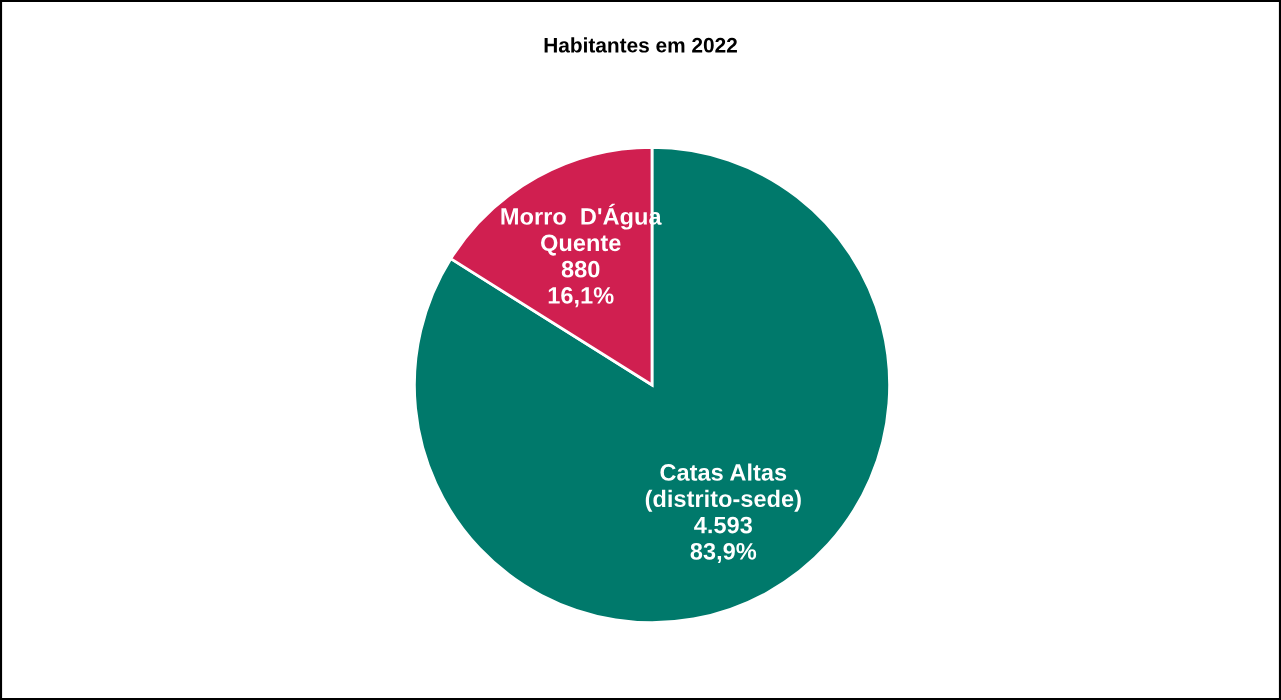  I want to click on data-label: 880 16,1%, so click(581, 284).